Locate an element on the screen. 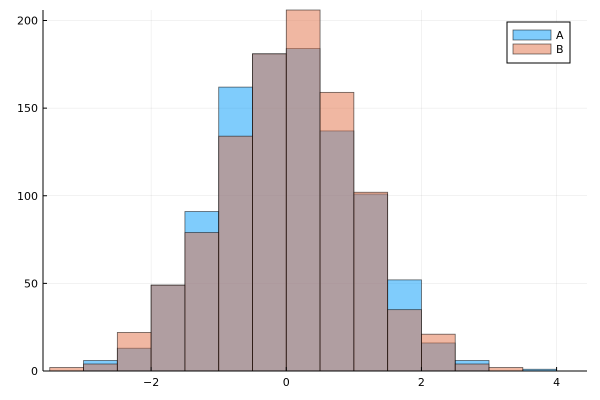  legend-swatch-b is located at coordinates (532, 49).